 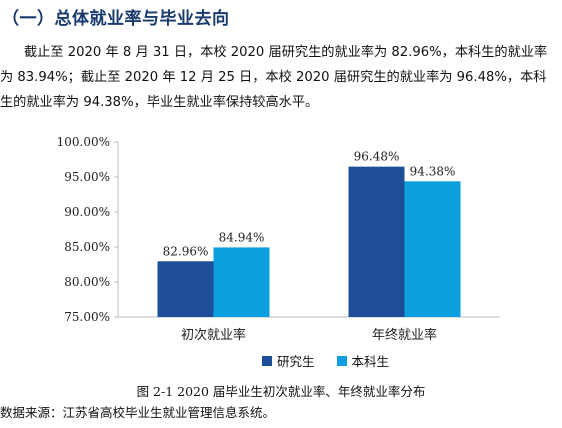 I want to click on data-label: 82.96%, so click(x=186, y=251).